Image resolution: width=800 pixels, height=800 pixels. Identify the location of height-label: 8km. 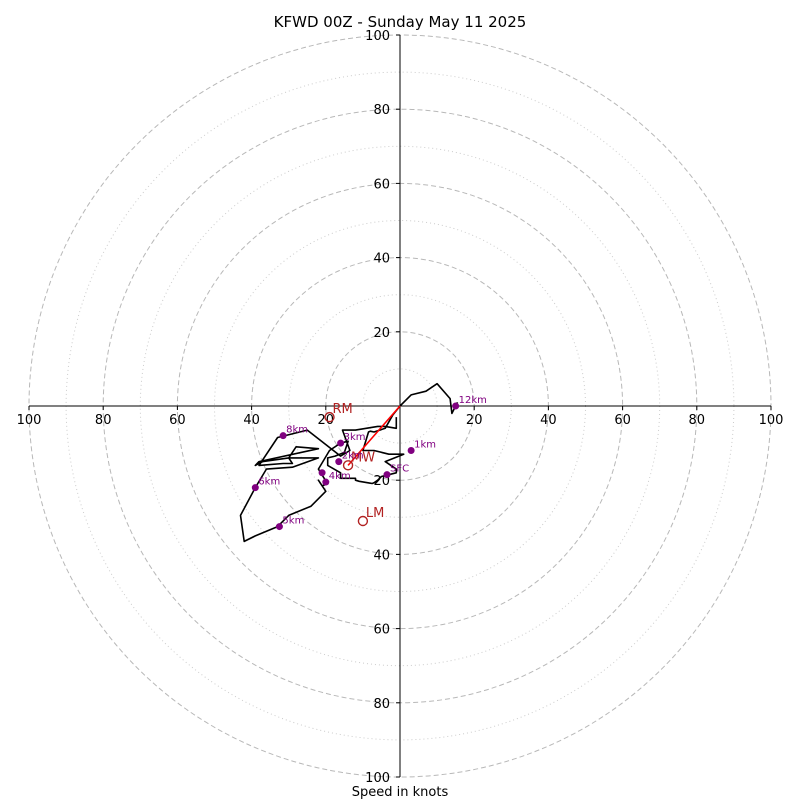
(297, 430).